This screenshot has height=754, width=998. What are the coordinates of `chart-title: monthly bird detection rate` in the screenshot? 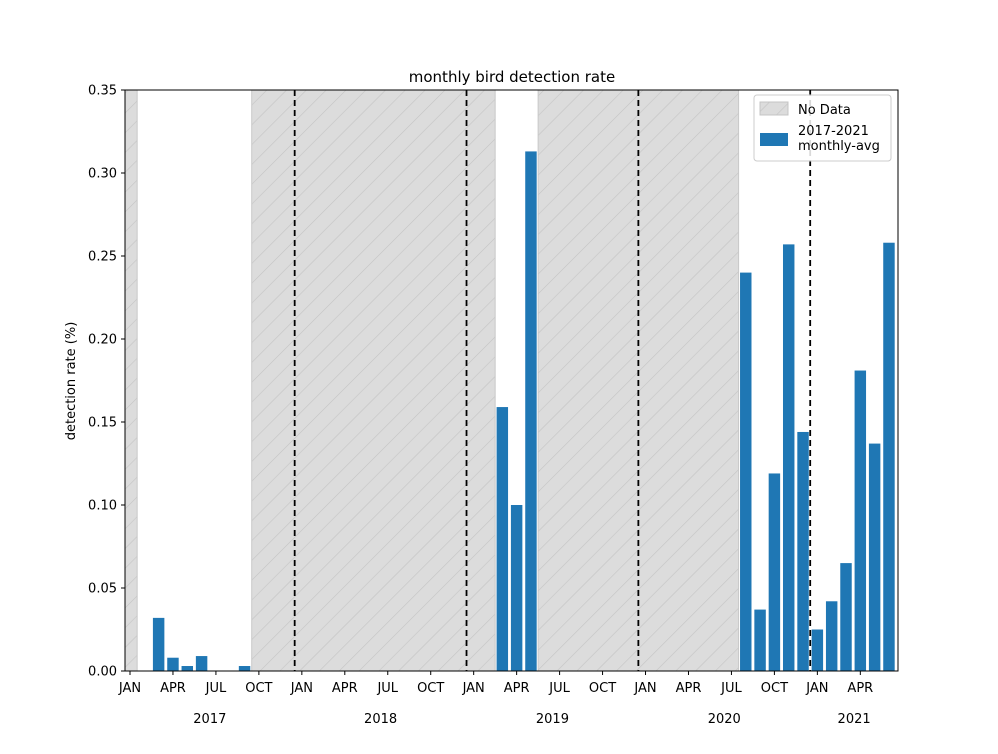 It's located at (512, 77).